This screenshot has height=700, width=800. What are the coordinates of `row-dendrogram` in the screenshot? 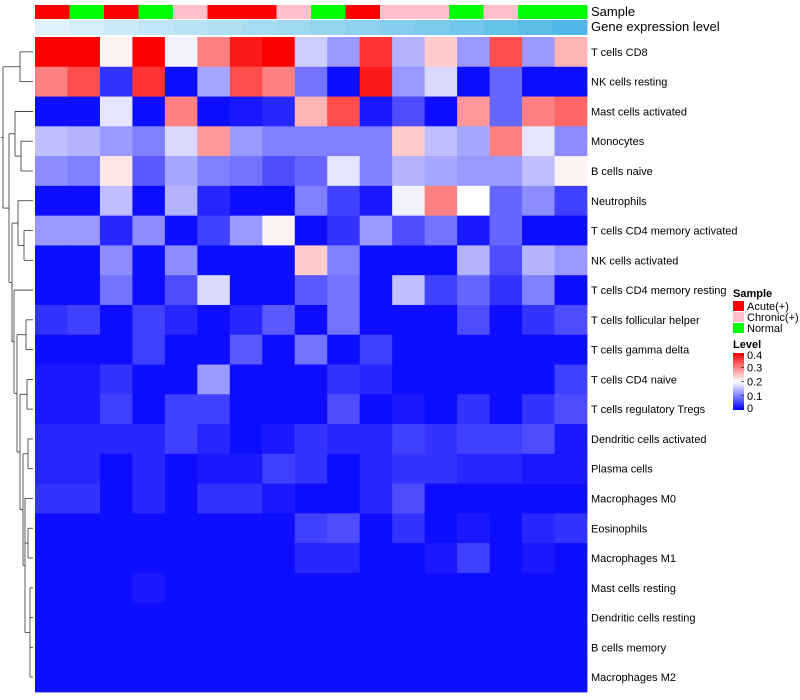 It's located at (17, 364).